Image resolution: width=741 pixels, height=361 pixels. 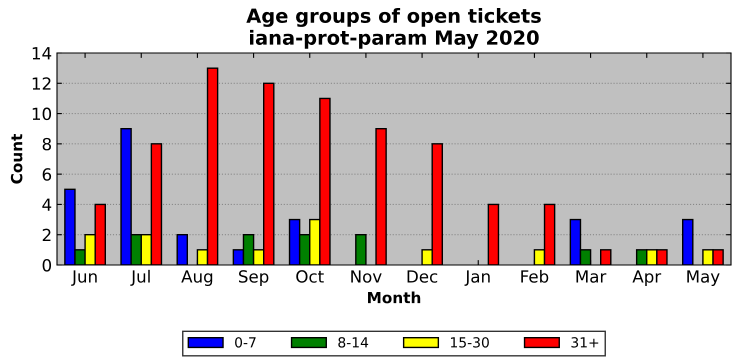 What do you see at coordinates (196, 278) in the screenshot?
I see `x-tick-label: Aug` at bounding box center [196, 278].